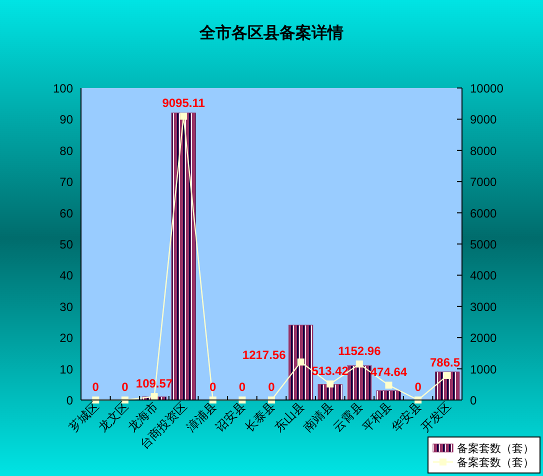 The width and height of the screenshot is (543, 476). I want to click on data-label: 786.5, so click(445, 362).